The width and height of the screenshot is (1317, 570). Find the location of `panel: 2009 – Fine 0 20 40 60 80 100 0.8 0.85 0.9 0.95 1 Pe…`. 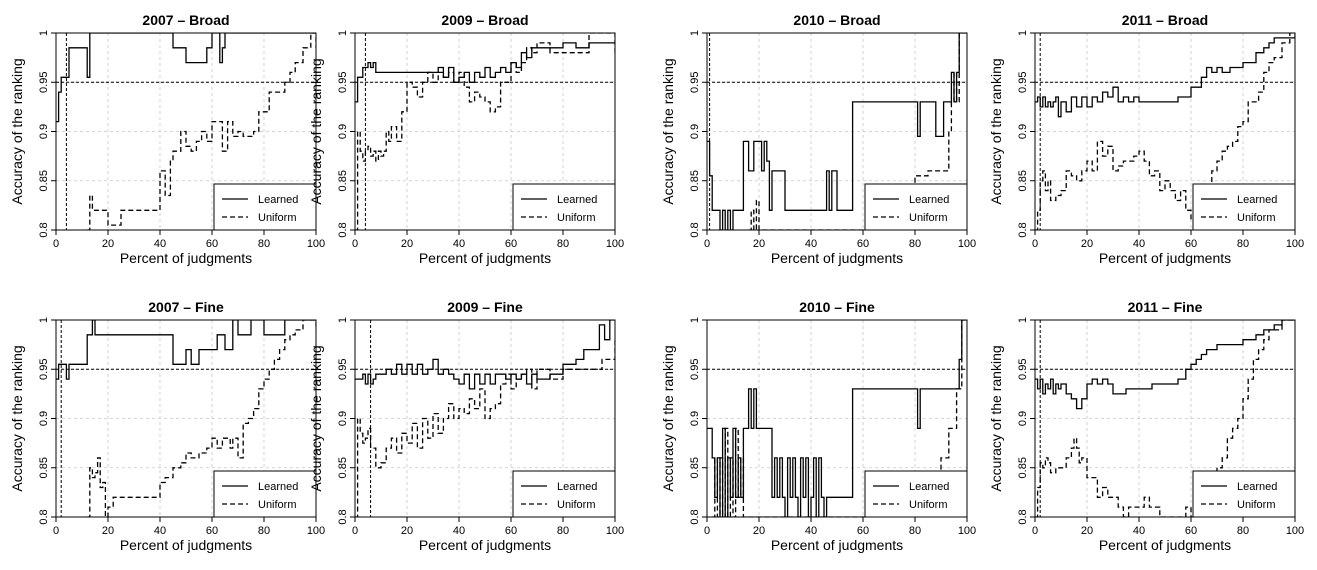

panel: 2009 – Fine 0 20 40 60 80 100 0.8 0.85 0.9 0.95 1 Pe… is located at coordinates (466, 426).